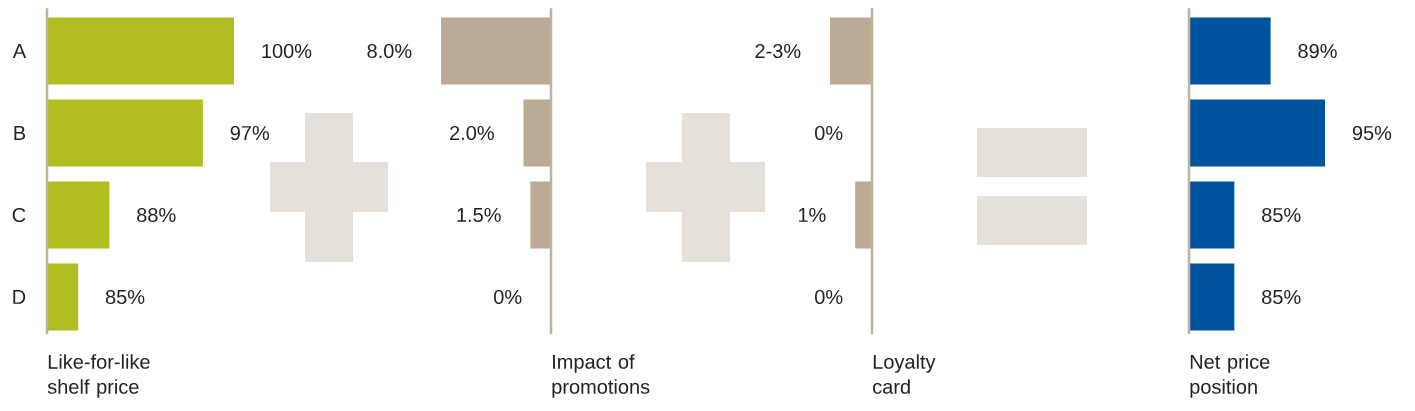 The width and height of the screenshot is (1415, 411). What do you see at coordinates (250, 133) in the screenshot?
I see `data-label: 97%` at bounding box center [250, 133].